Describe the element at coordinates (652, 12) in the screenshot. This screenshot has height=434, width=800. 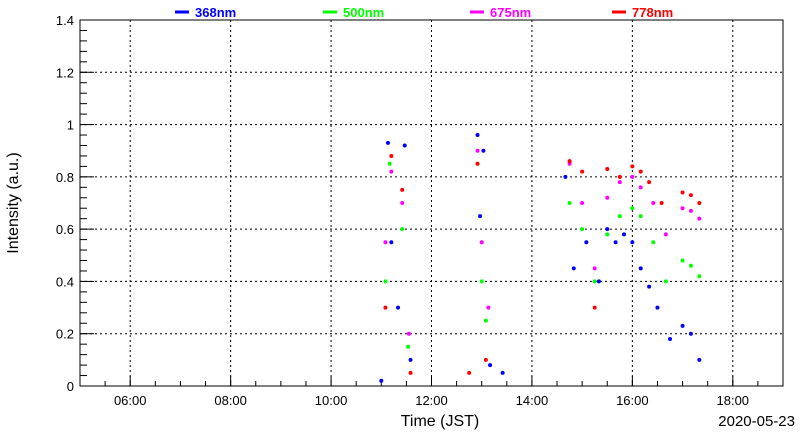
I see `legend-label: 778nm` at that location.